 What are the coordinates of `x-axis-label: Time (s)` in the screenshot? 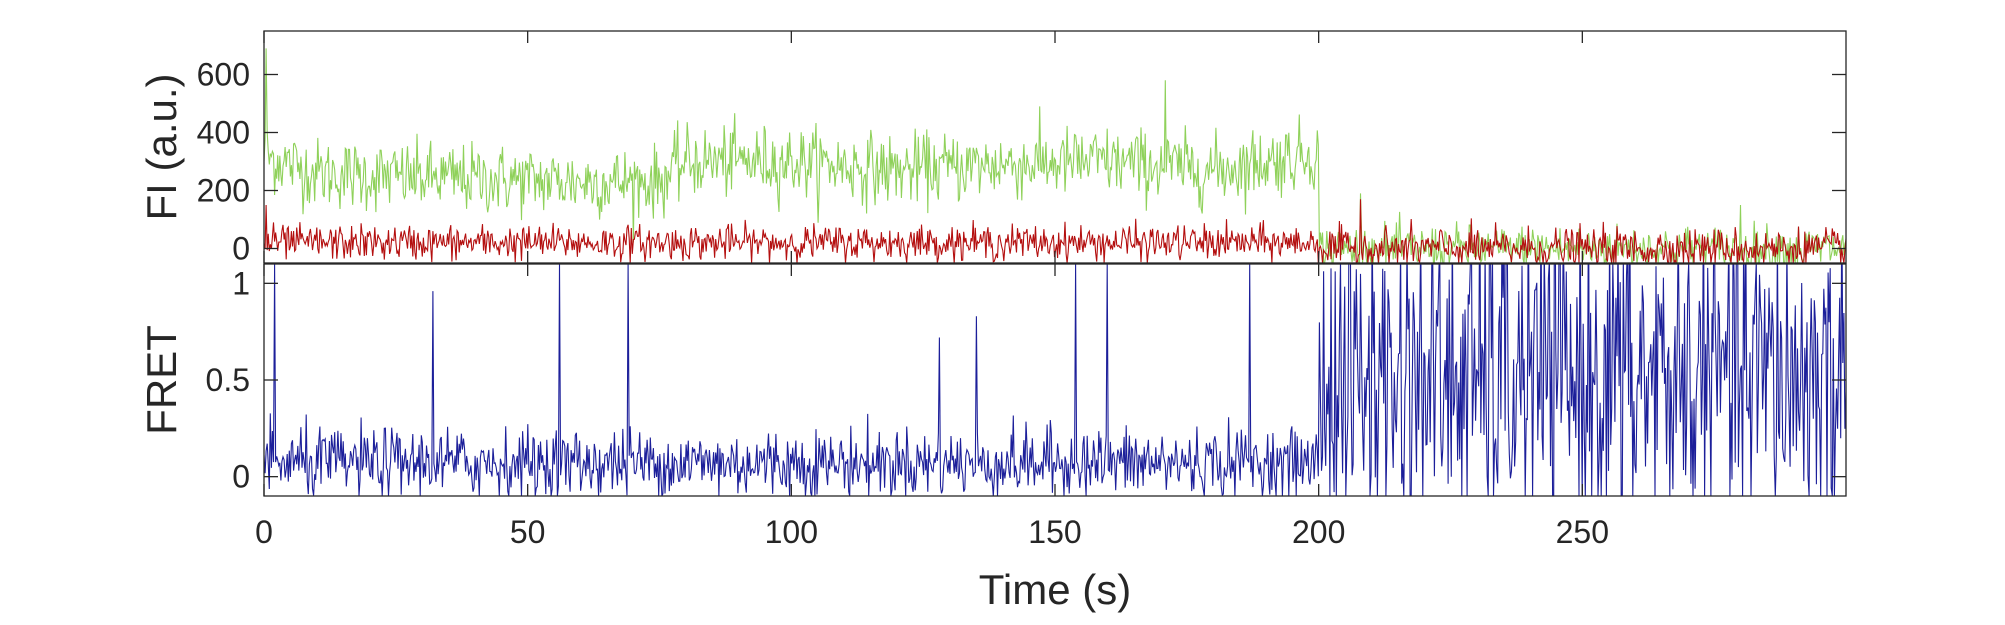 It's located at (1055, 589).